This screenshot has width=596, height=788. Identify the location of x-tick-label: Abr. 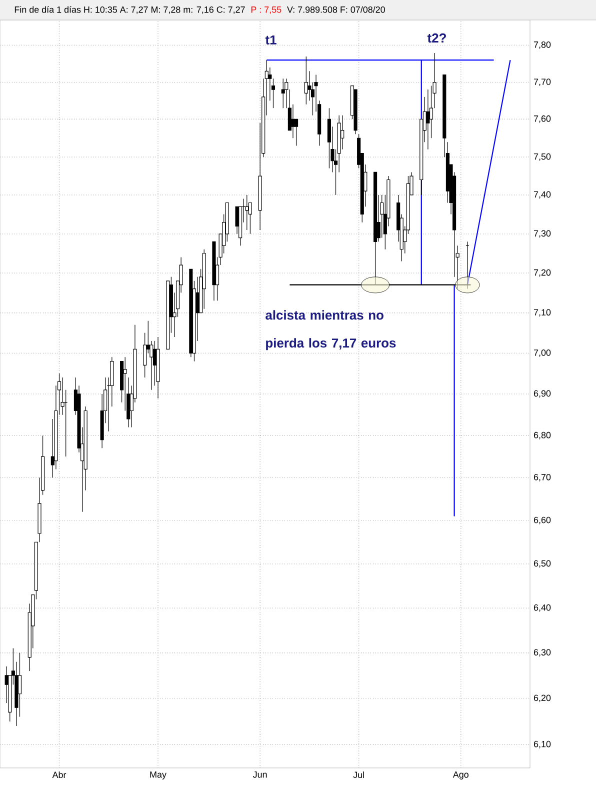
(59, 774).